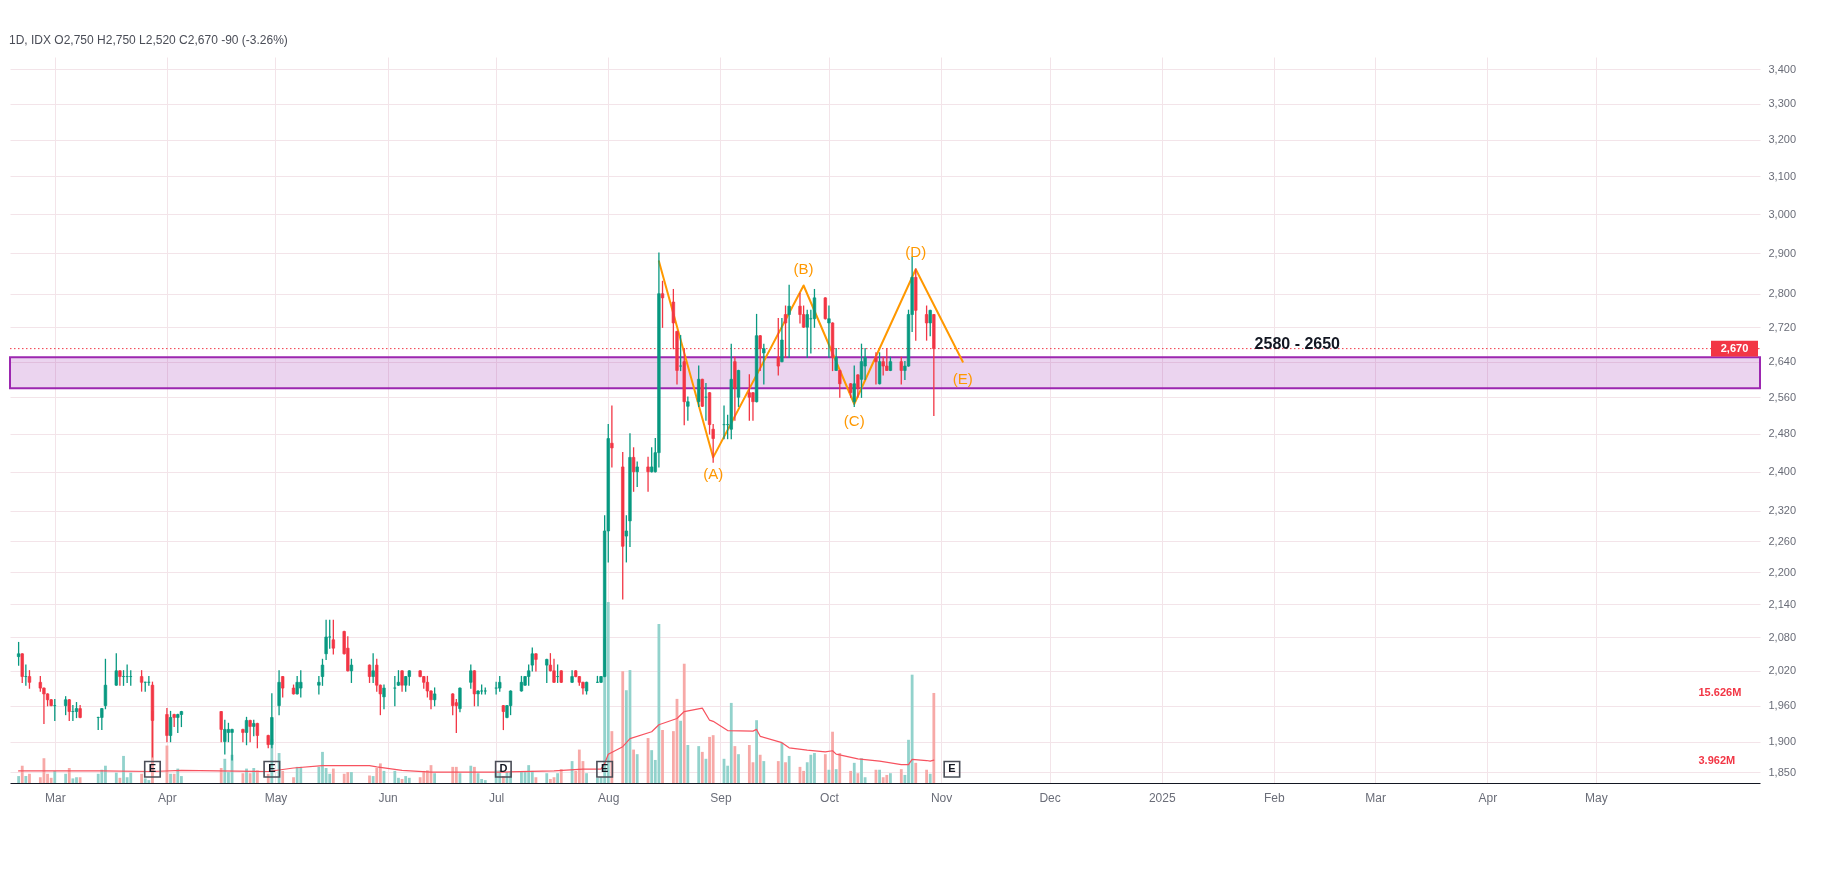 The height and width of the screenshot is (883, 1835). What do you see at coordinates (1782, 69) in the screenshot?
I see `y-tick-label: 3,400` at bounding box center [1782, 69].